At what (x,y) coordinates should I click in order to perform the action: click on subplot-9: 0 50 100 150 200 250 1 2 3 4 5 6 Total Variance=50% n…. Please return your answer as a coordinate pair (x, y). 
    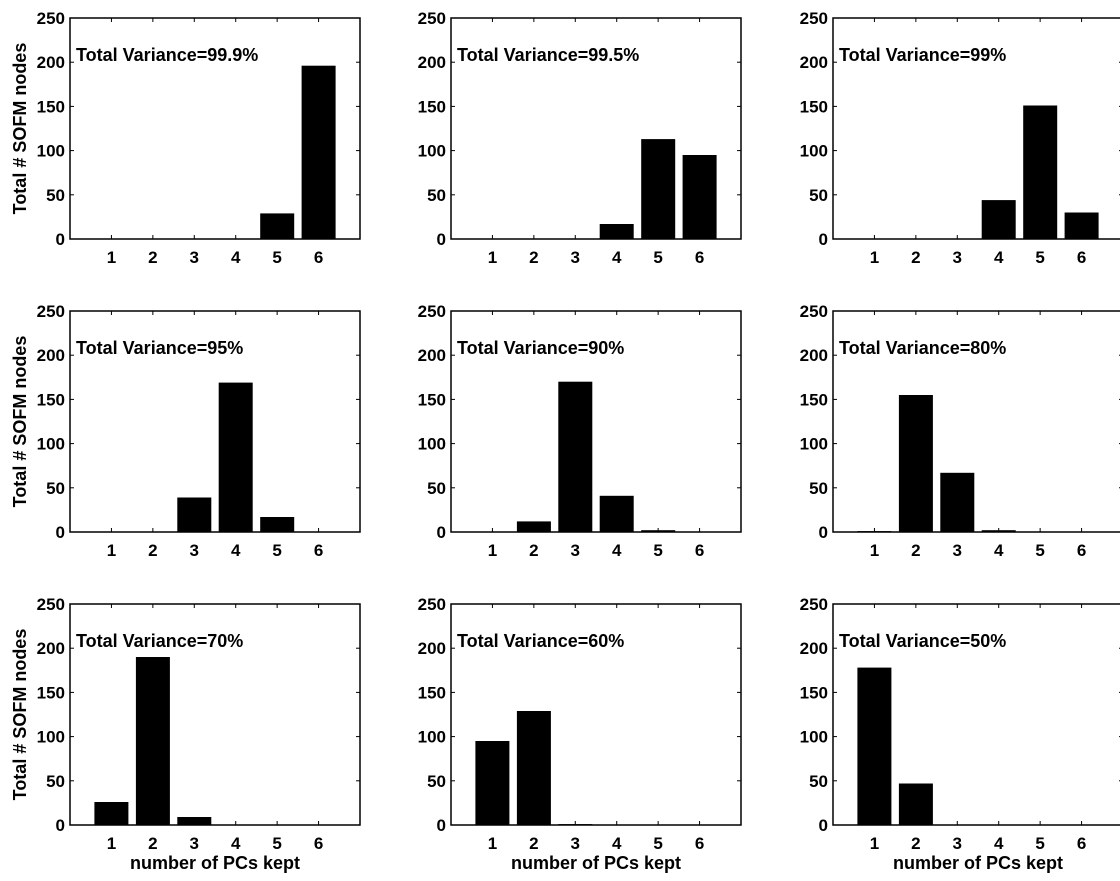
    Looking at the image, I should click on (960, 734).